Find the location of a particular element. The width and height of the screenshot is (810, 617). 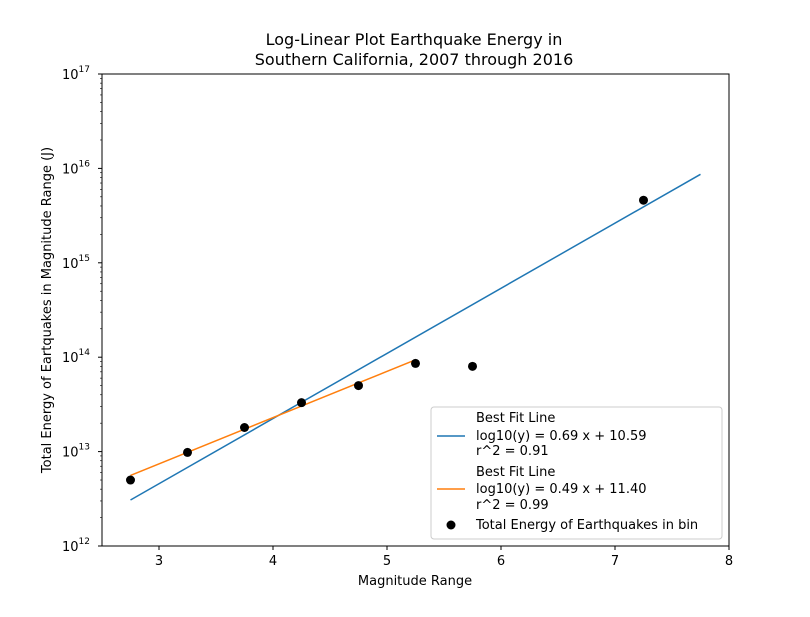

legend-label-2-line-1: Best Fit Line is located at coordinates (515, 472).